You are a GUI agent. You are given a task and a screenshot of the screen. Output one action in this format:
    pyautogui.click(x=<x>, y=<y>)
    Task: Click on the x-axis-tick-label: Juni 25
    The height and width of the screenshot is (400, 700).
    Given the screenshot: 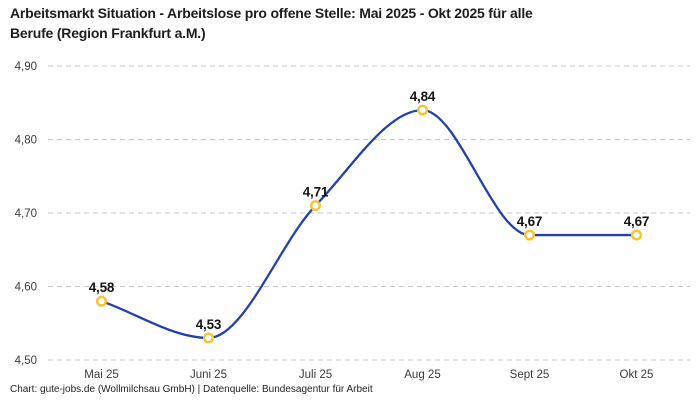 What is the action you would take?
    pyautogui.click(x=208, y=375)
    